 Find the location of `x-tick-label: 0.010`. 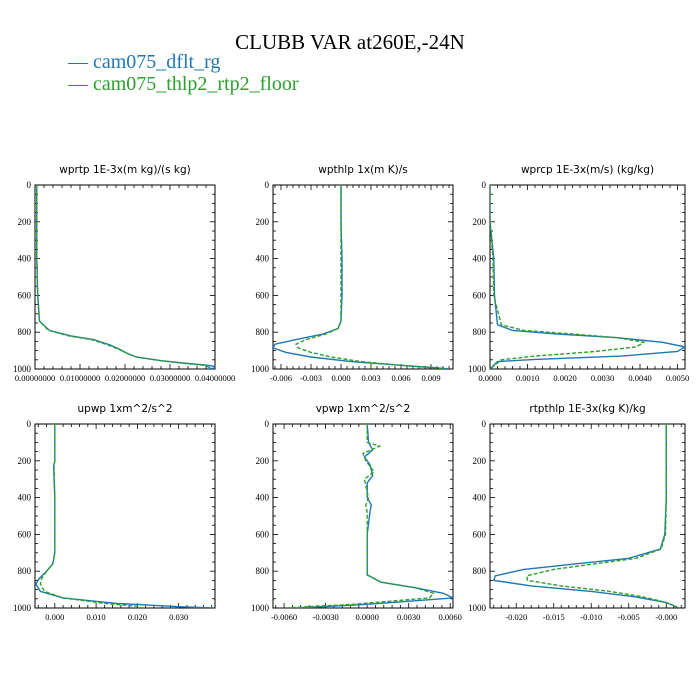

x-tick-label: 0.010 is located at coordinates (96, 617).